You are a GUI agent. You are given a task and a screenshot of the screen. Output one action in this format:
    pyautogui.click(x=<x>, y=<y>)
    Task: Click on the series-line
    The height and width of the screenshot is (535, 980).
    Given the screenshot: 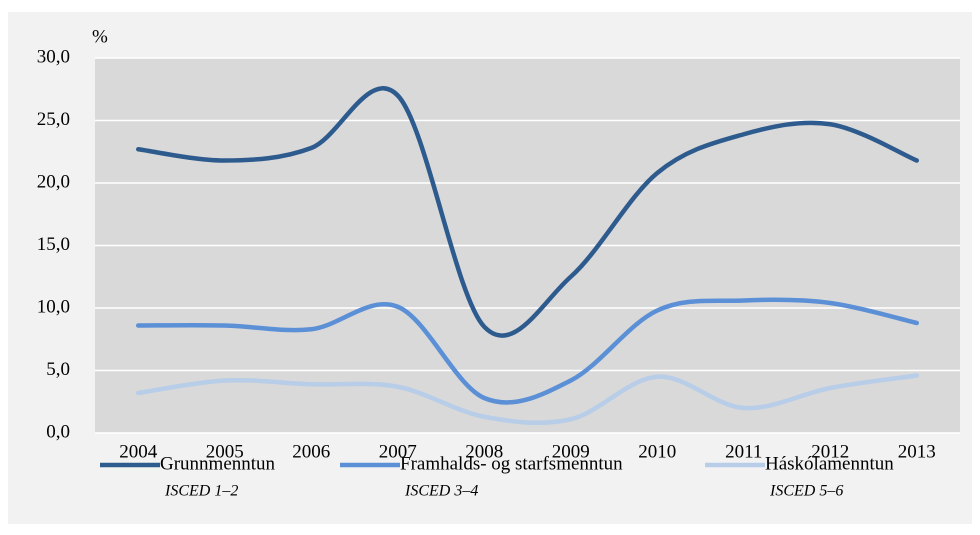 What is the action you would take?
    pyautogui.click(x=527, y=399)
    